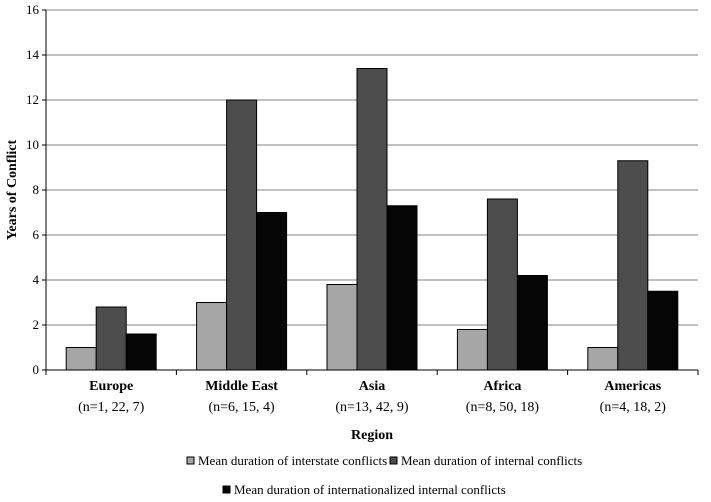  I want to click on y-axis-title: Years of Conflict, so click(12, 190).